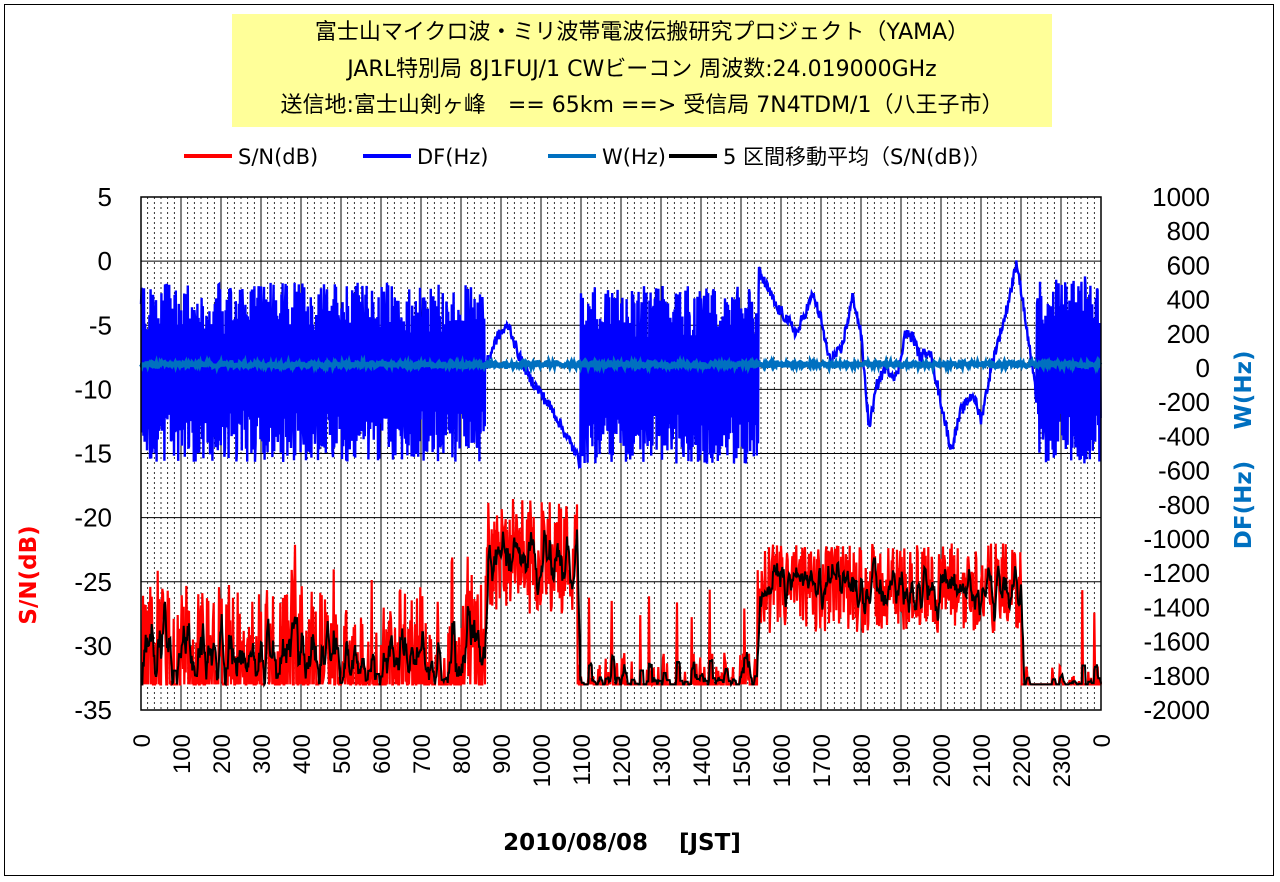 Image resolution: width=1280 pixels, height=882 pixels. What do you see at coordinates (622, 843) in the screenshot?
I see `x-axis-title: 2010/08/08 [JST]` at bounding box center [622, 843].